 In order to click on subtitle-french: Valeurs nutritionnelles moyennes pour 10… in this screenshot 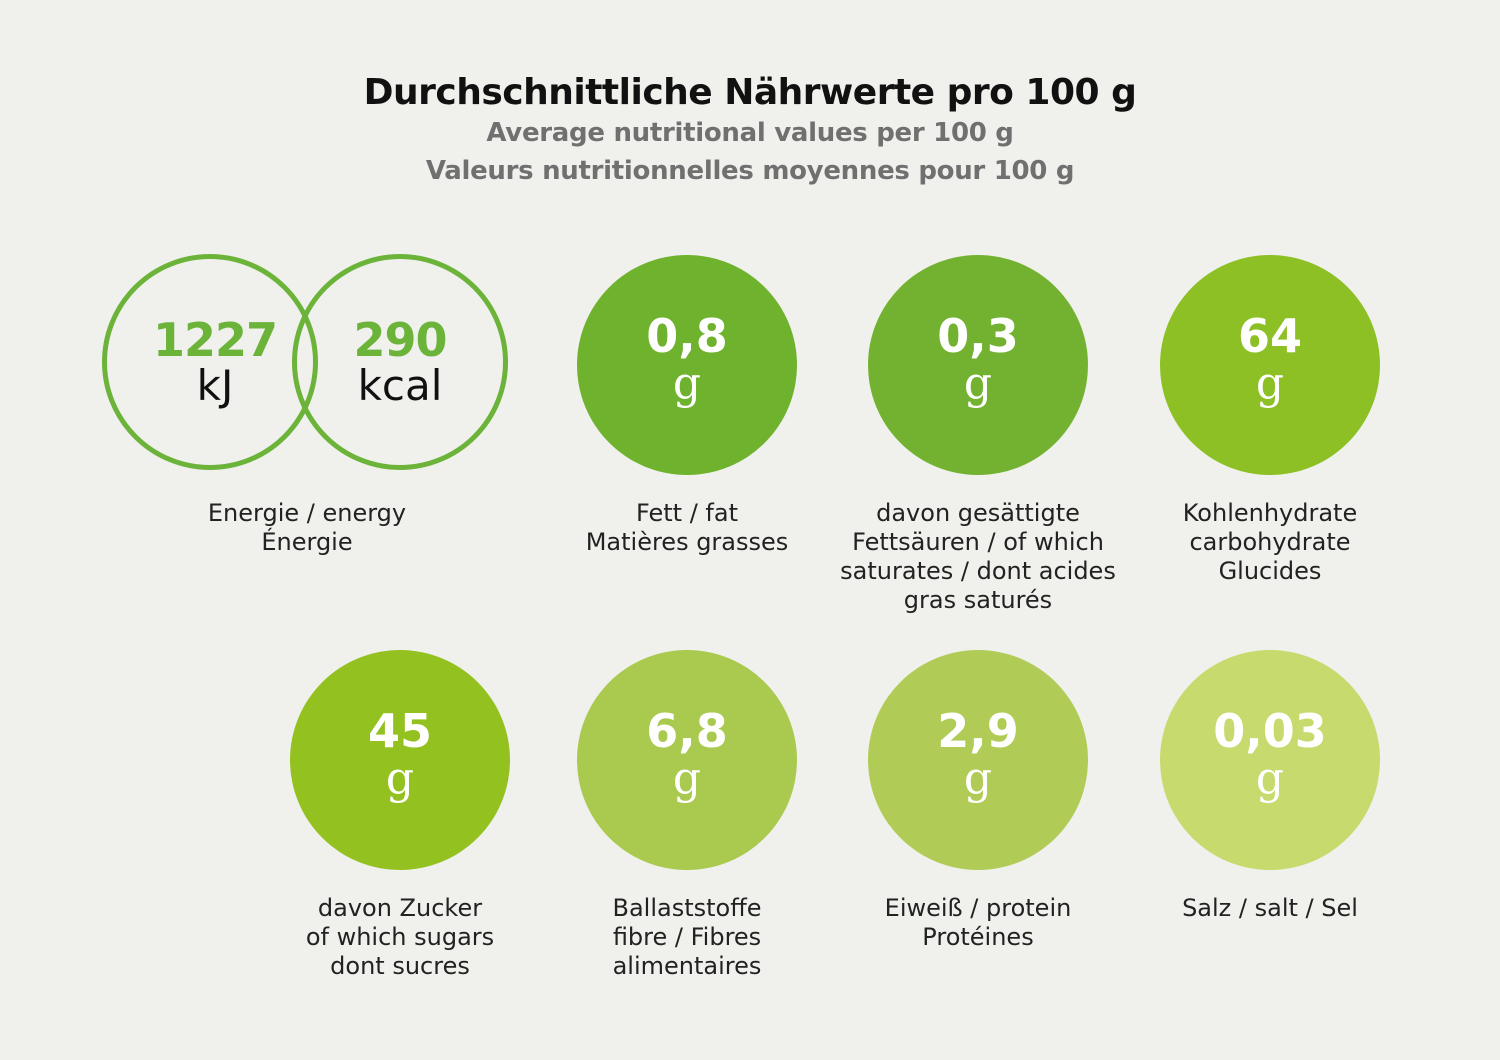, I will do `click(750, 171)`.